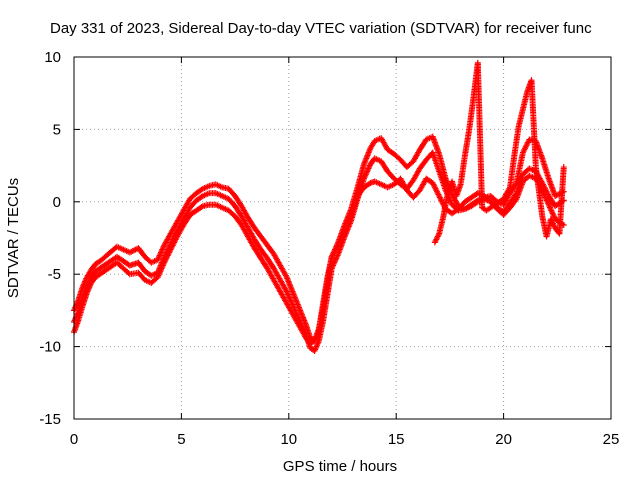 The image size is (640, 480). I want to click on y-tick-label: -10, so click(50, 347).